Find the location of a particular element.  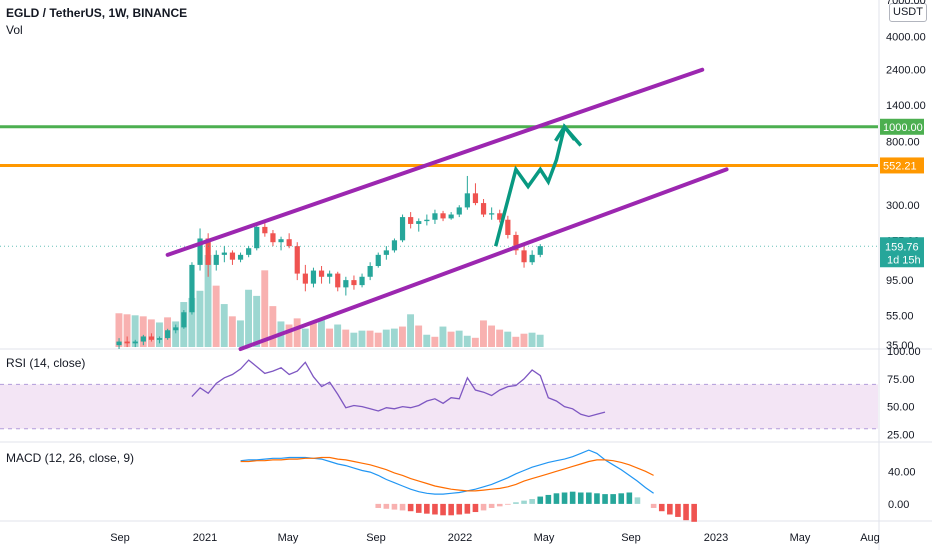

rsi-tick-label: 75.00 is located at coordinates (901, 380).